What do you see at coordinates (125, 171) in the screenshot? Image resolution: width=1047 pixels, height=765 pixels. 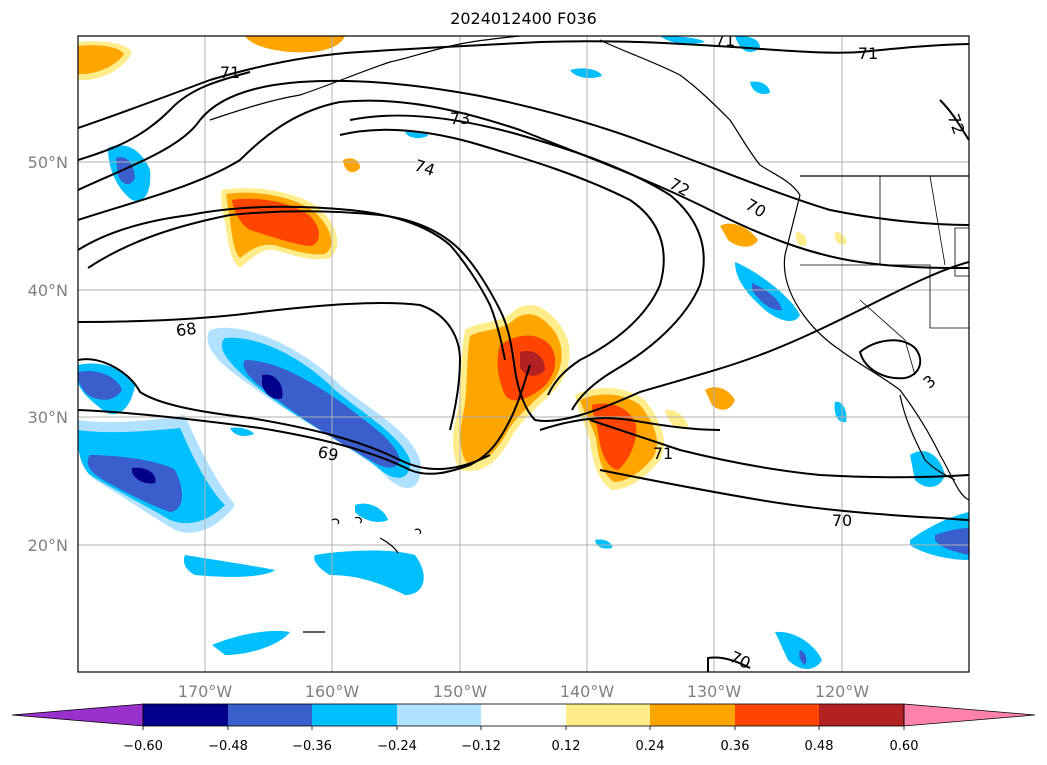 I see `shade-blue-region-north-1-core` at bounding box center [125, 171].